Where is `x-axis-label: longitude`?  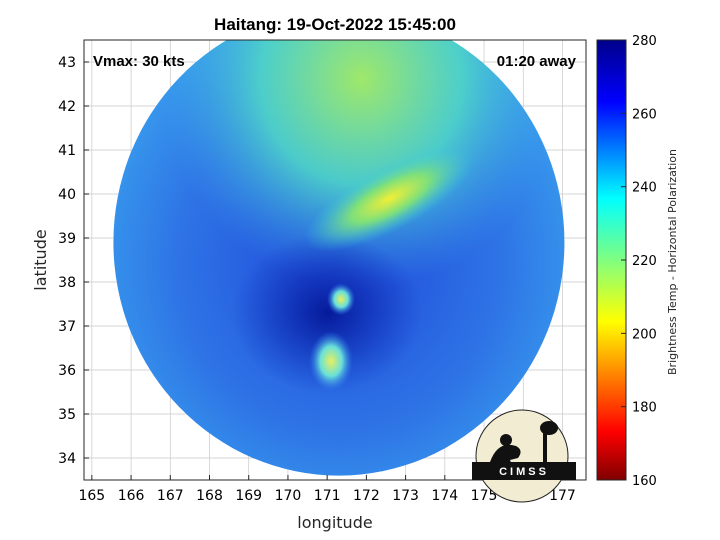 x-axis-label: longitude is located at coordinates (334, 522).